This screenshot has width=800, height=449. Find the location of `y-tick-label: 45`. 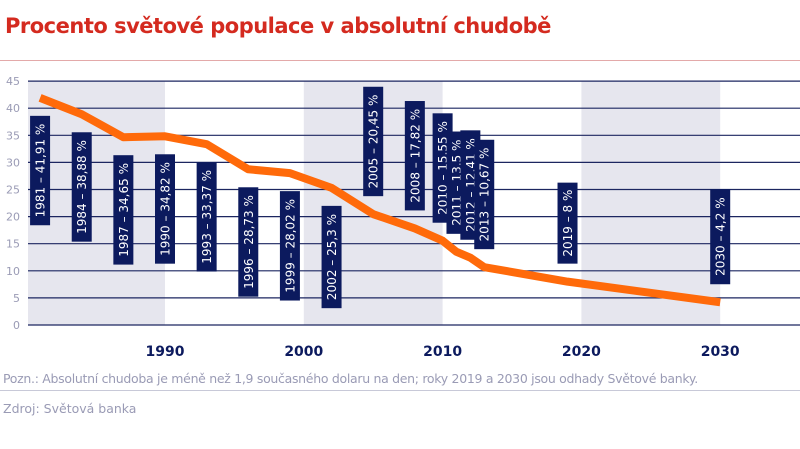

y-tick-label: 45 is located at coordinates (13, 81).